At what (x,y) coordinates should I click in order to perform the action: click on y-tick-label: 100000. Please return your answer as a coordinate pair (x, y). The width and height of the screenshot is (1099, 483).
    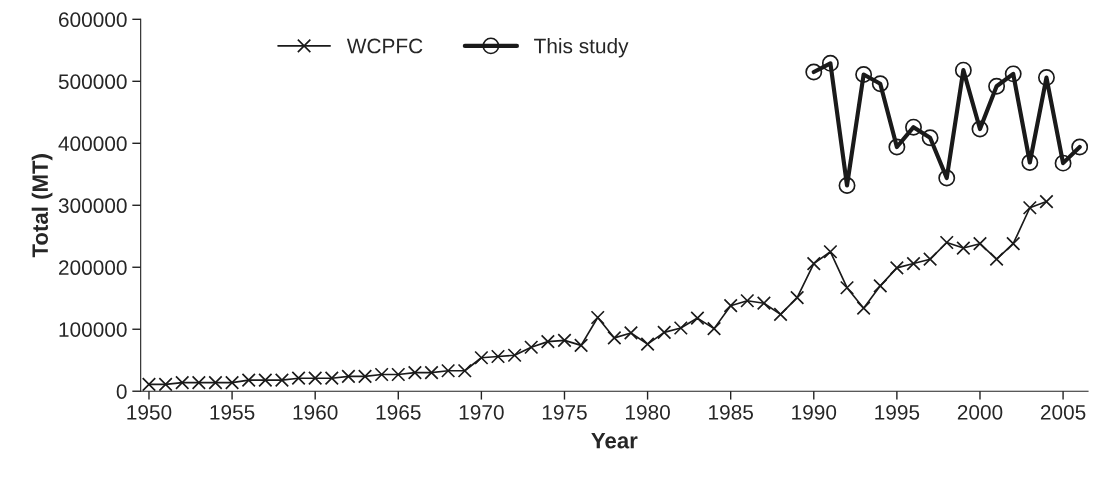
    Looking at the image, I should click on (93, 329).